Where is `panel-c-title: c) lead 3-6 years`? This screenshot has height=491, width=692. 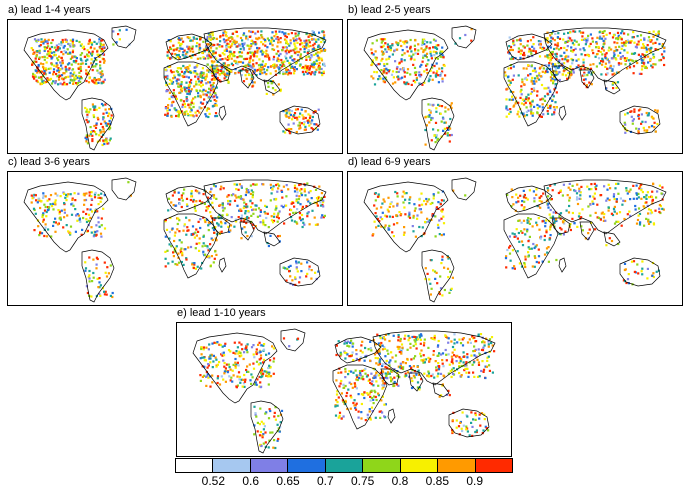 panel-c-title: c) lead 3-6 years is located at coordinates (49, 162).